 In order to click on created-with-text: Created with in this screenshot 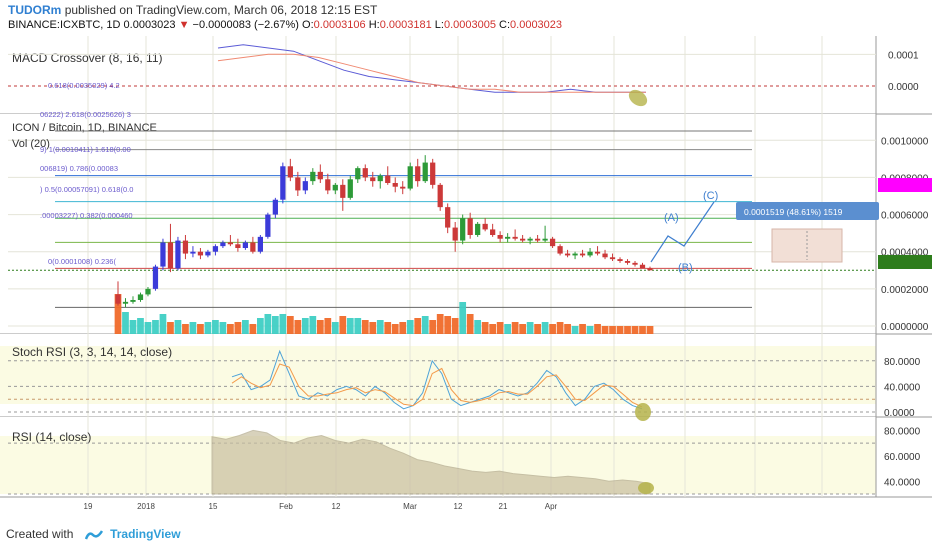, I will do `click(40, 534)`.